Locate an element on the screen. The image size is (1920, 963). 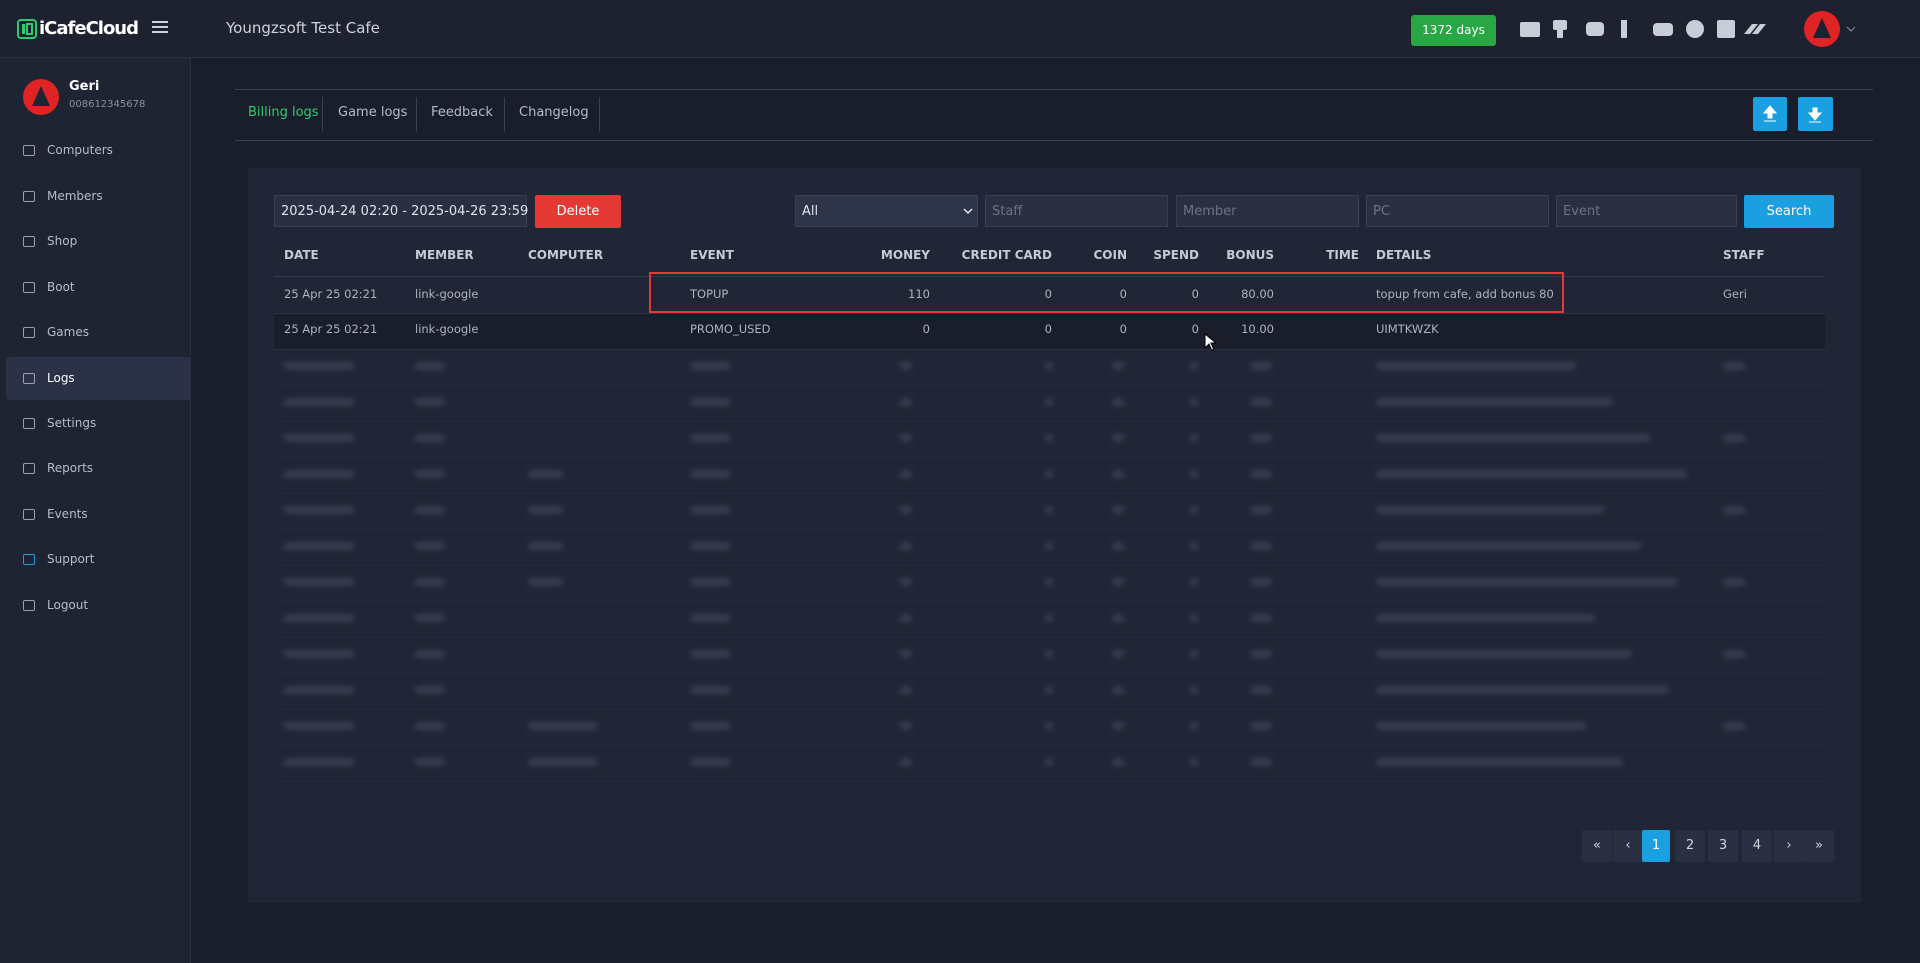
menu-item: Computers is located at coordinates (80, 150).